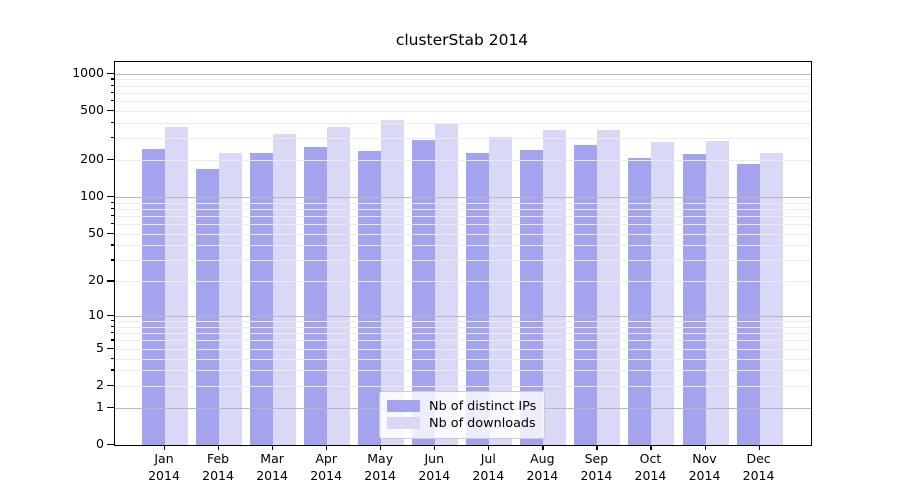  I want to click on x-tick-month: Nov, so click(704, 458).